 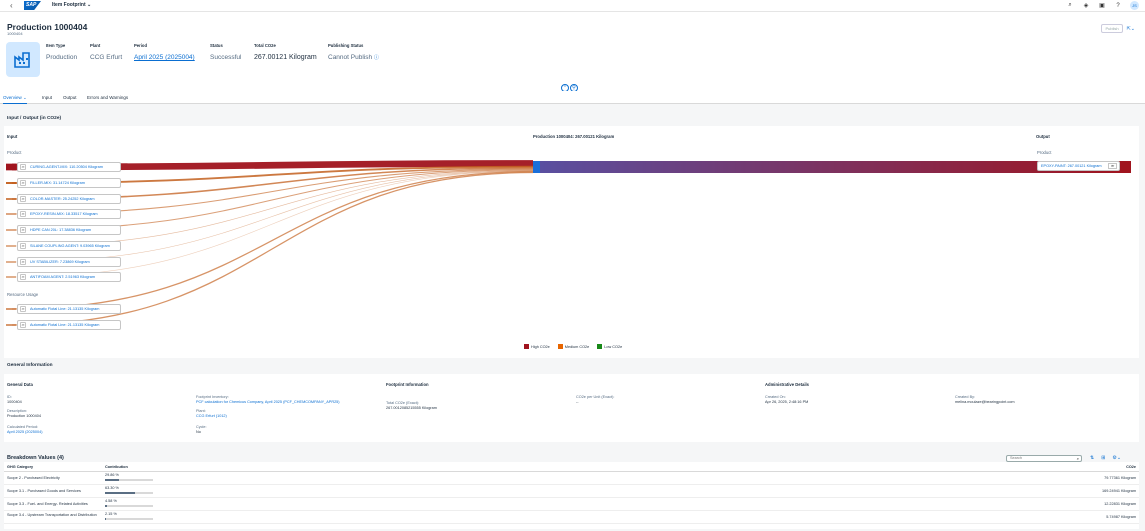 I want to click on back-icon: ‹, so click(x=11, y=5).